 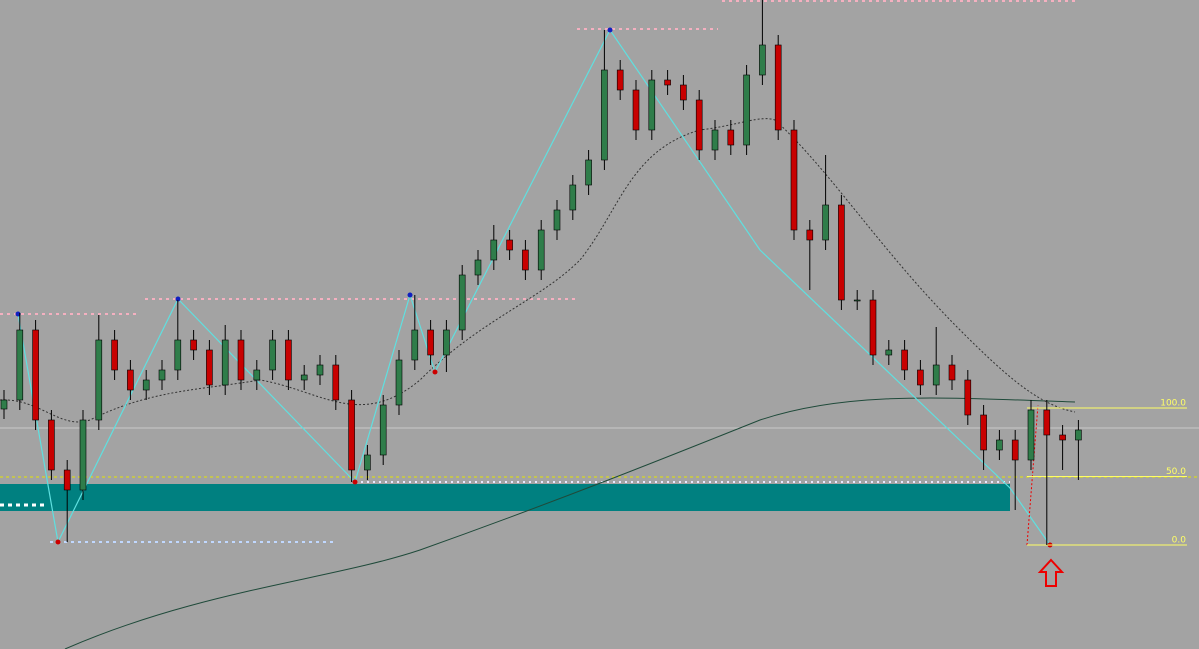 What do you see at coordinates (1173, 404) in the screenshot?
I see `fib-label: 100.0` at bounding box center [1173, 404].